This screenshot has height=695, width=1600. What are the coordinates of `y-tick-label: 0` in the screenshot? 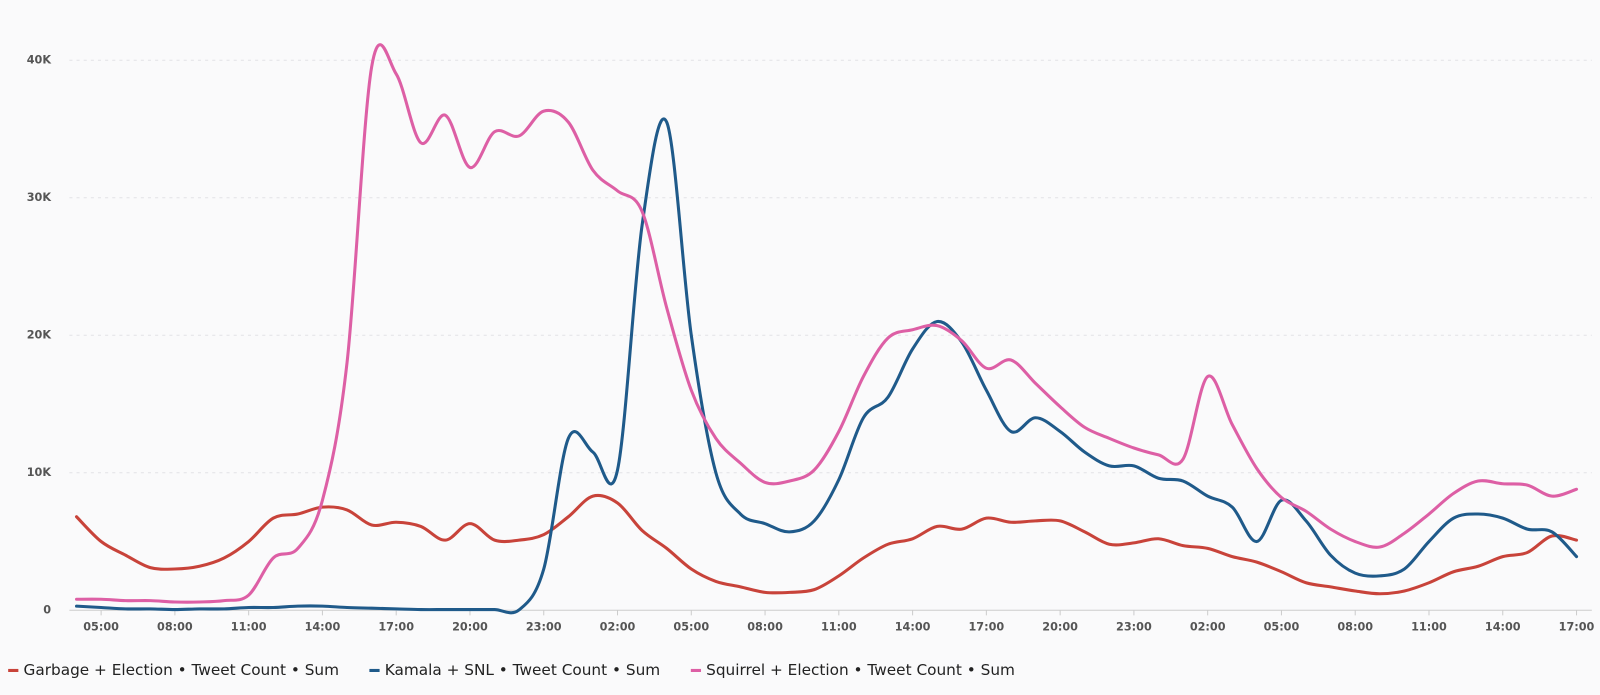 It's located at (47, 609).